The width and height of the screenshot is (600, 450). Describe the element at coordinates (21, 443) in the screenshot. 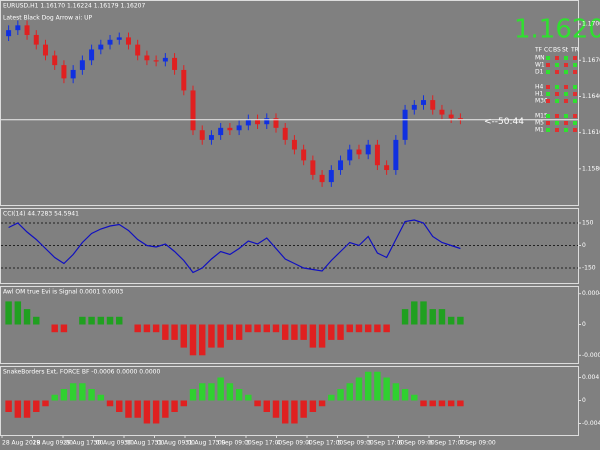

I see `time-label: 28 Aug 2018` at that location.